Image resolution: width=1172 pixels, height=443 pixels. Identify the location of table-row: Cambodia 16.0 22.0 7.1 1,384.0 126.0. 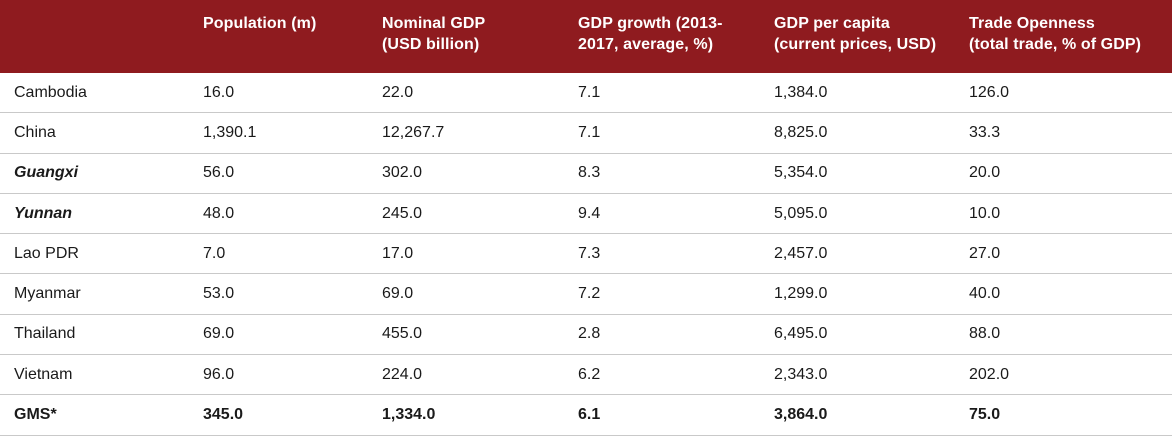
(586, 93).